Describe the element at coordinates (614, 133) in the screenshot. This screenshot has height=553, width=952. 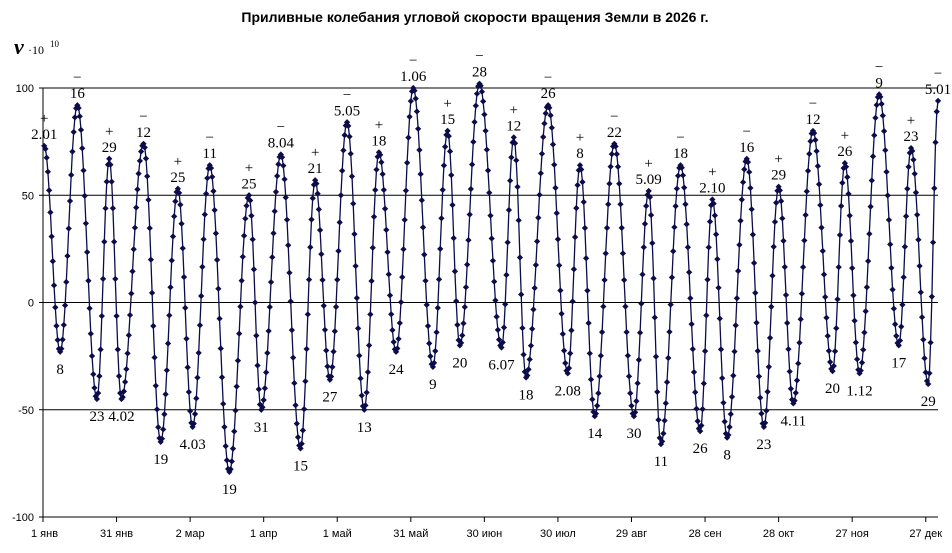
I see `extremum-label: 22` at that location.